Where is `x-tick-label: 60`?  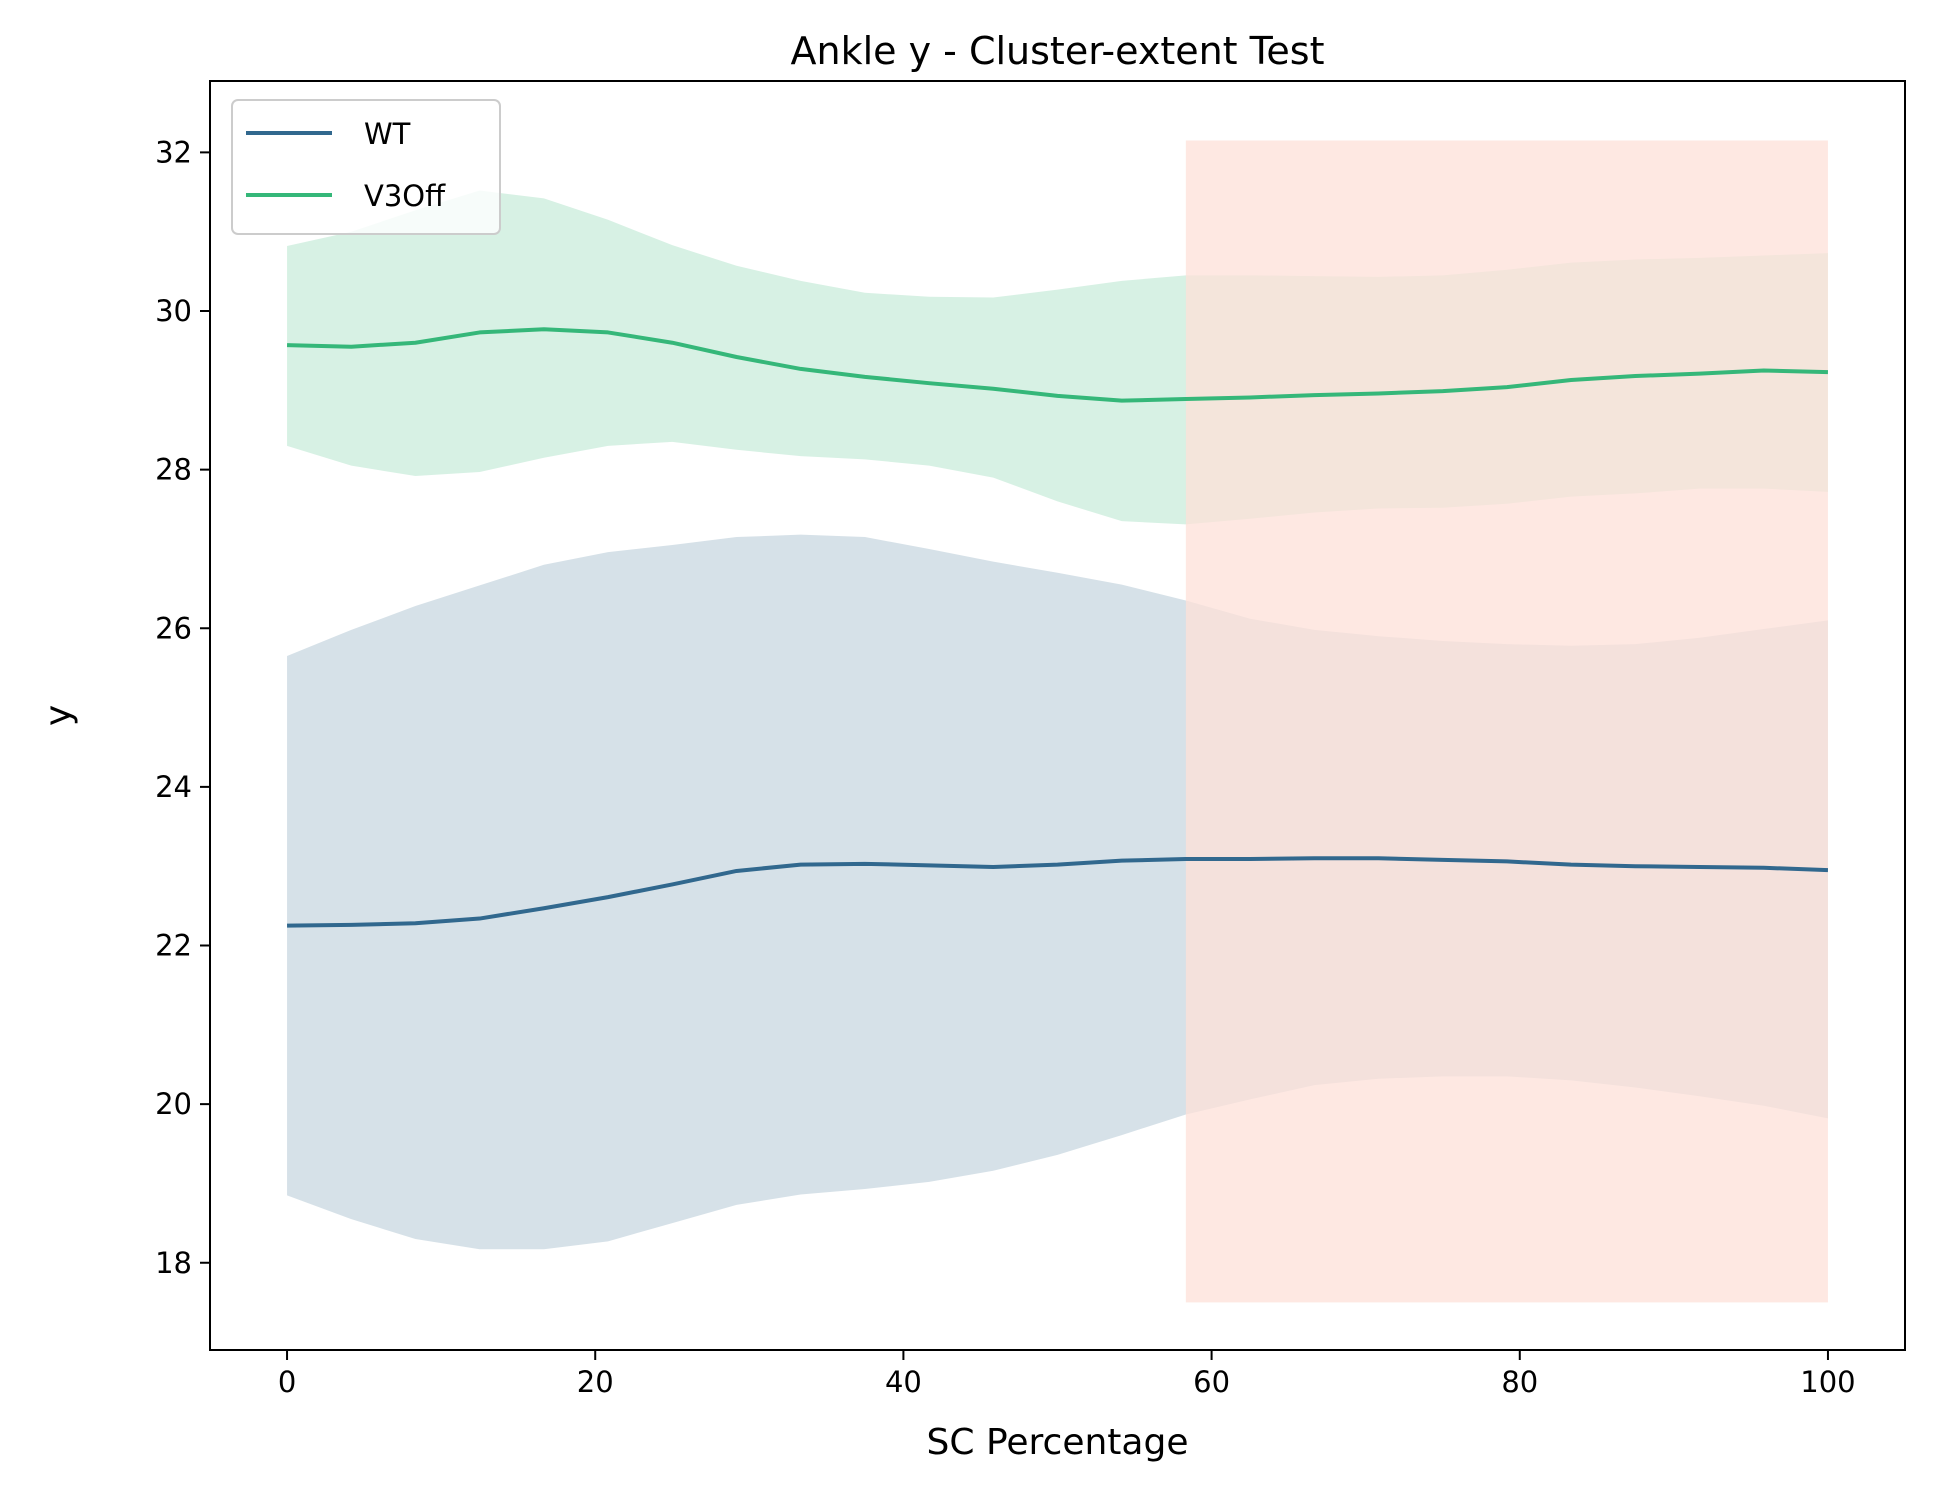 x-tick-label: 60 is located at coordinates (1211, 1382).